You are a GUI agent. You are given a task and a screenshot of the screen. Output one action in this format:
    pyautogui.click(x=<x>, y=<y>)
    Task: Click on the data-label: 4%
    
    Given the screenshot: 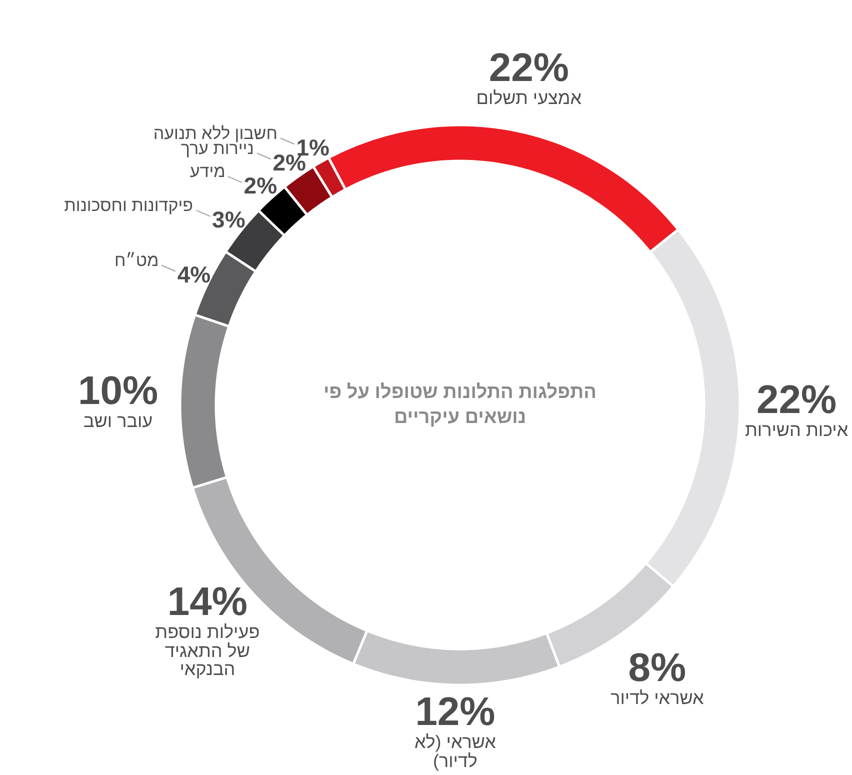 What is the action you would take?
    pyautogui.click(x=194, y=275)
    